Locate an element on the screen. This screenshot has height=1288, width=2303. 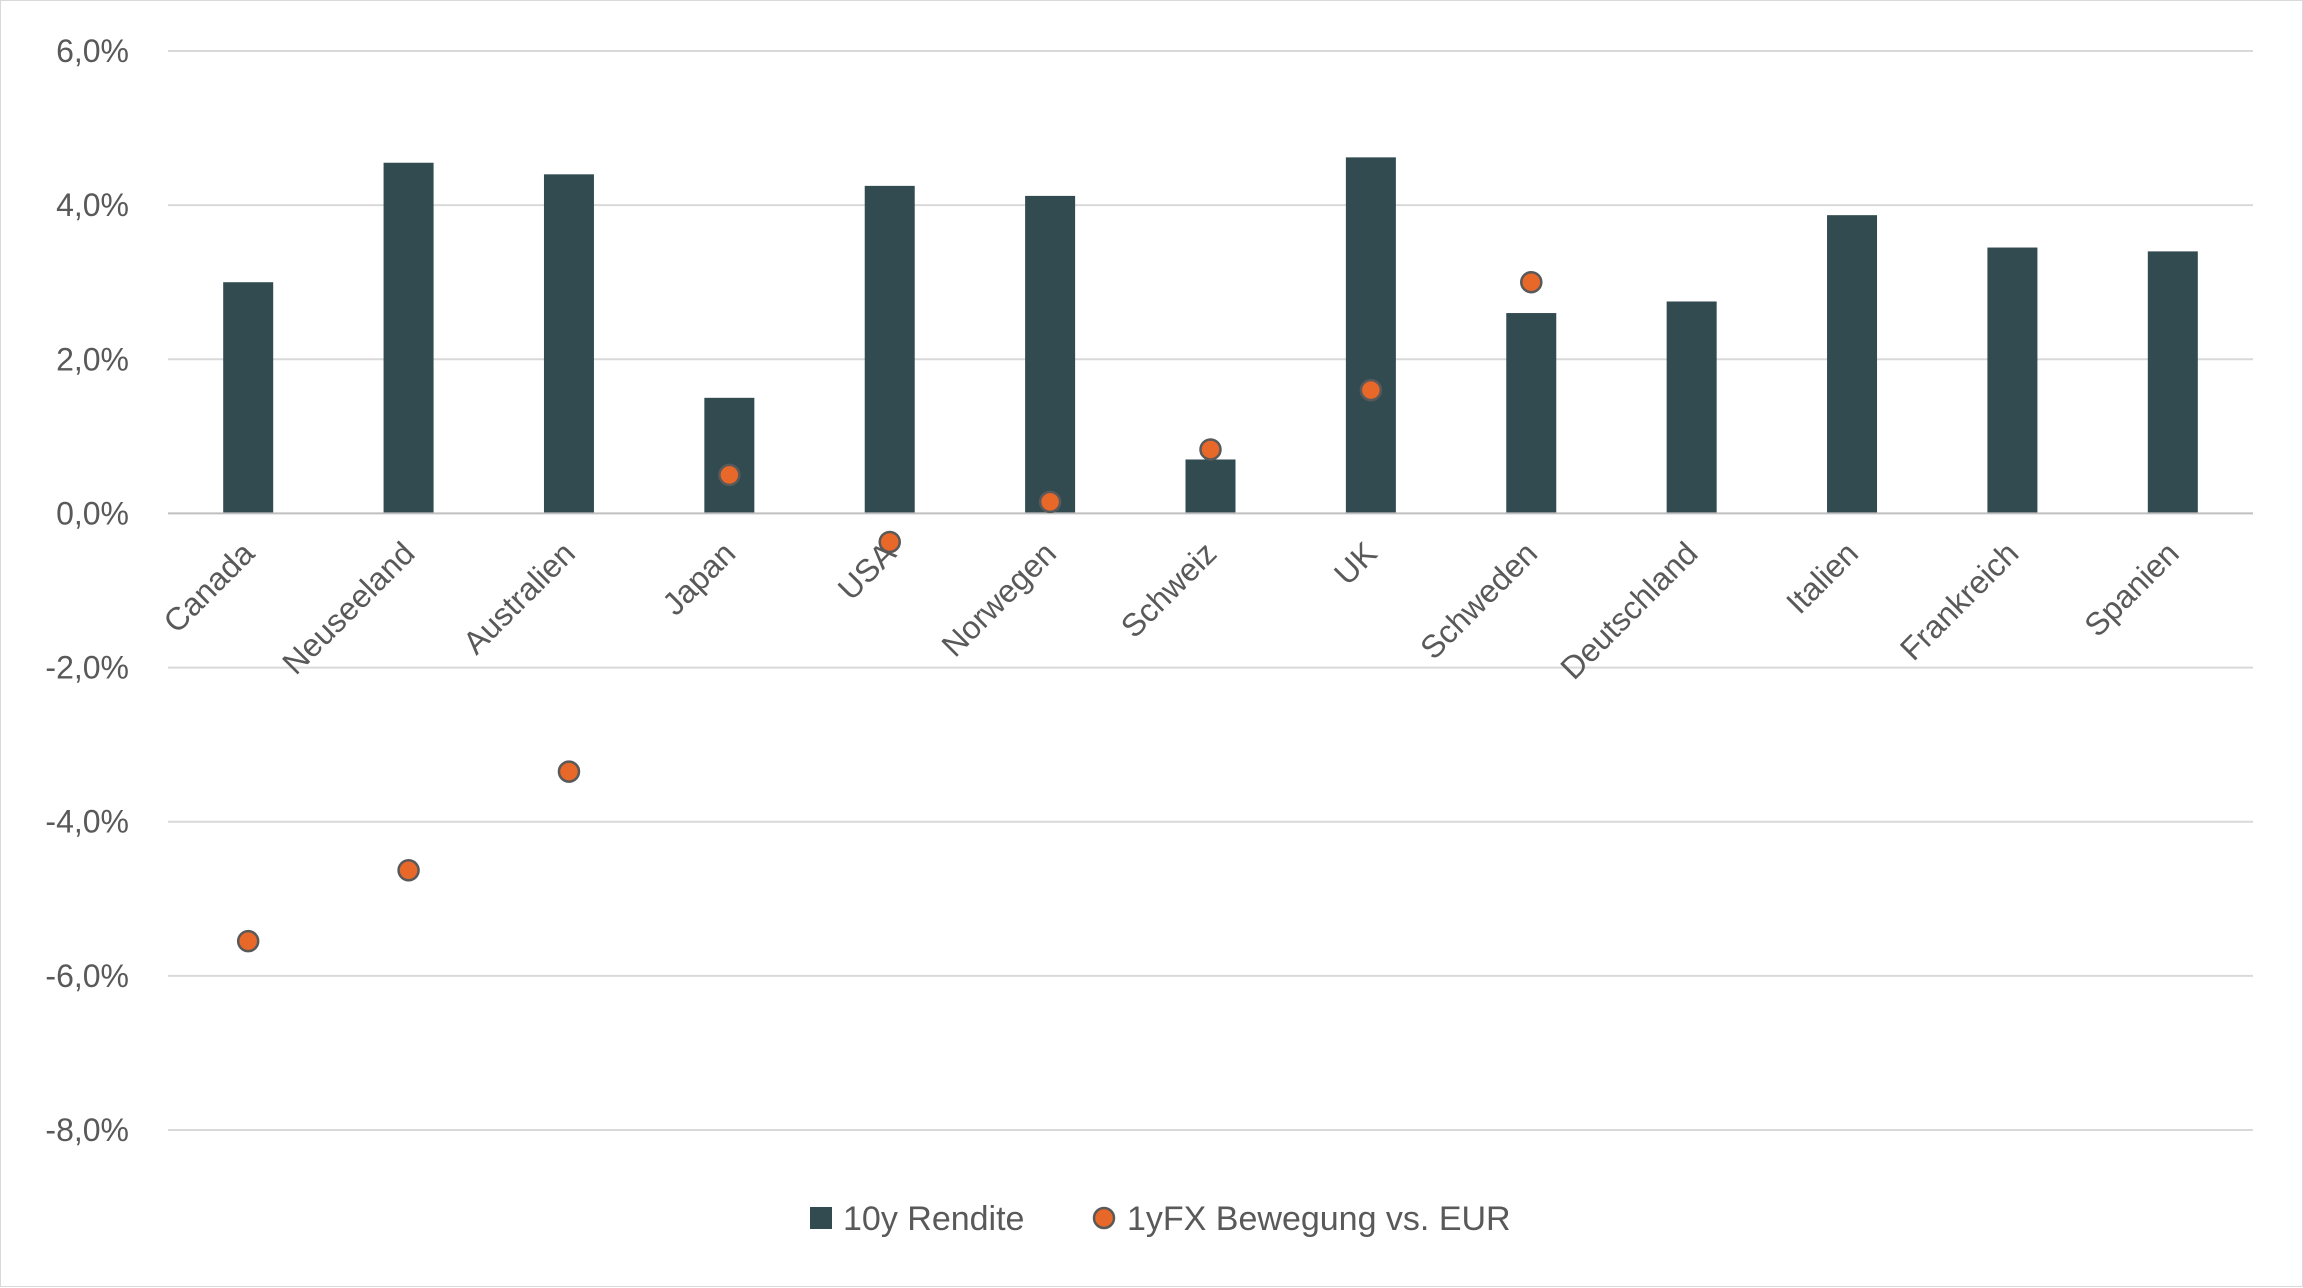
category-label: Canada is located at coordinates (208, 587).